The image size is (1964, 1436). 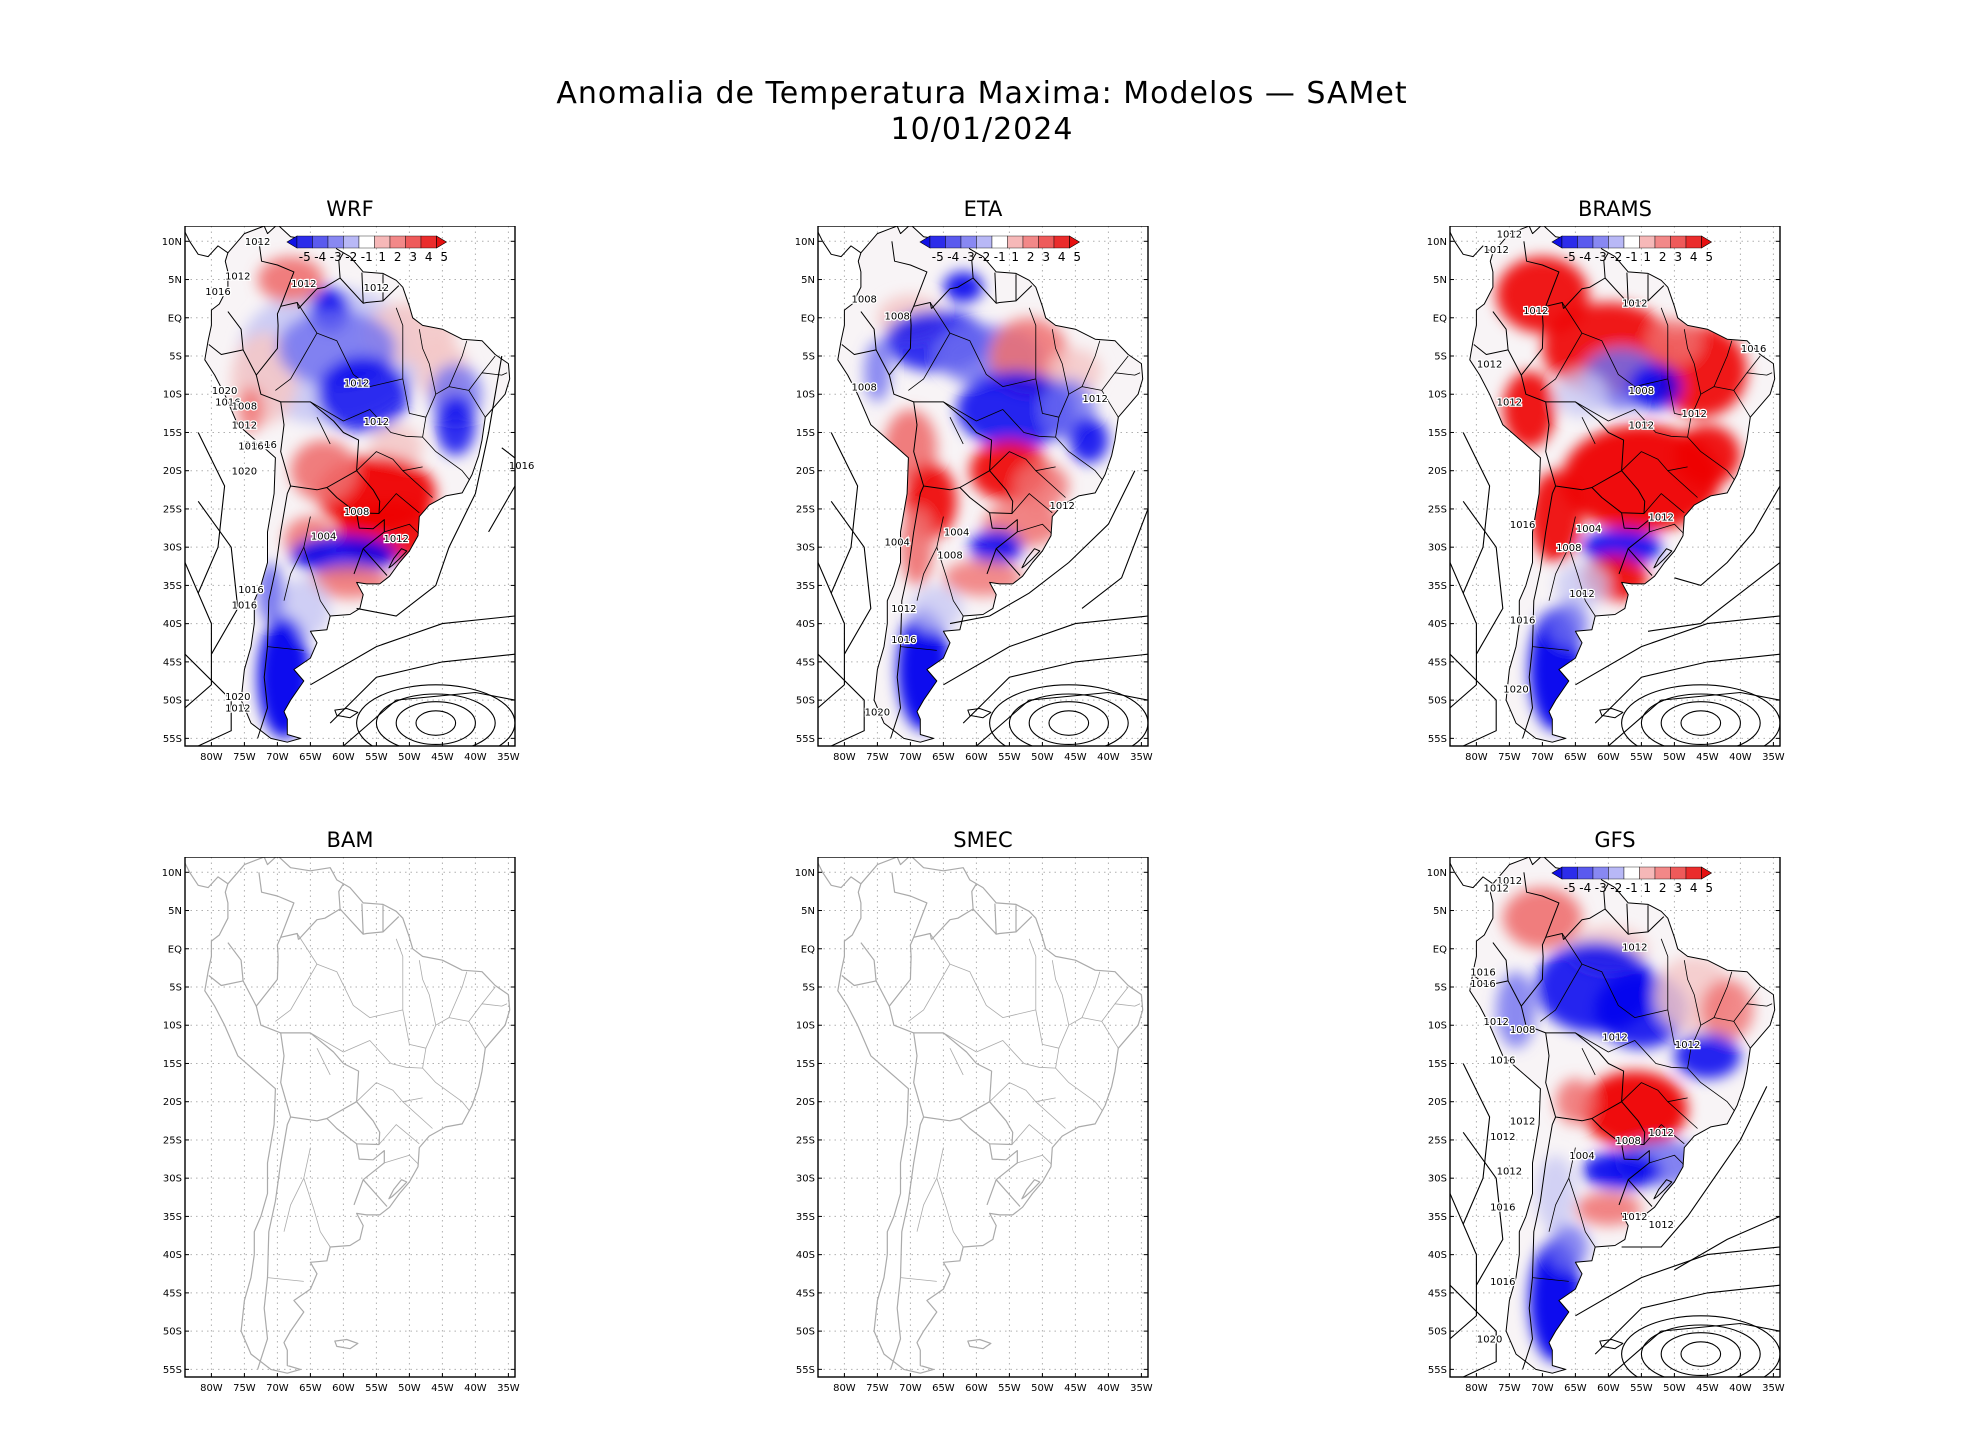 What do you see at coordinates (1694, 257) in the screenshot?
I see `colorbar-label: 4` at bounding box center [1694, 257].